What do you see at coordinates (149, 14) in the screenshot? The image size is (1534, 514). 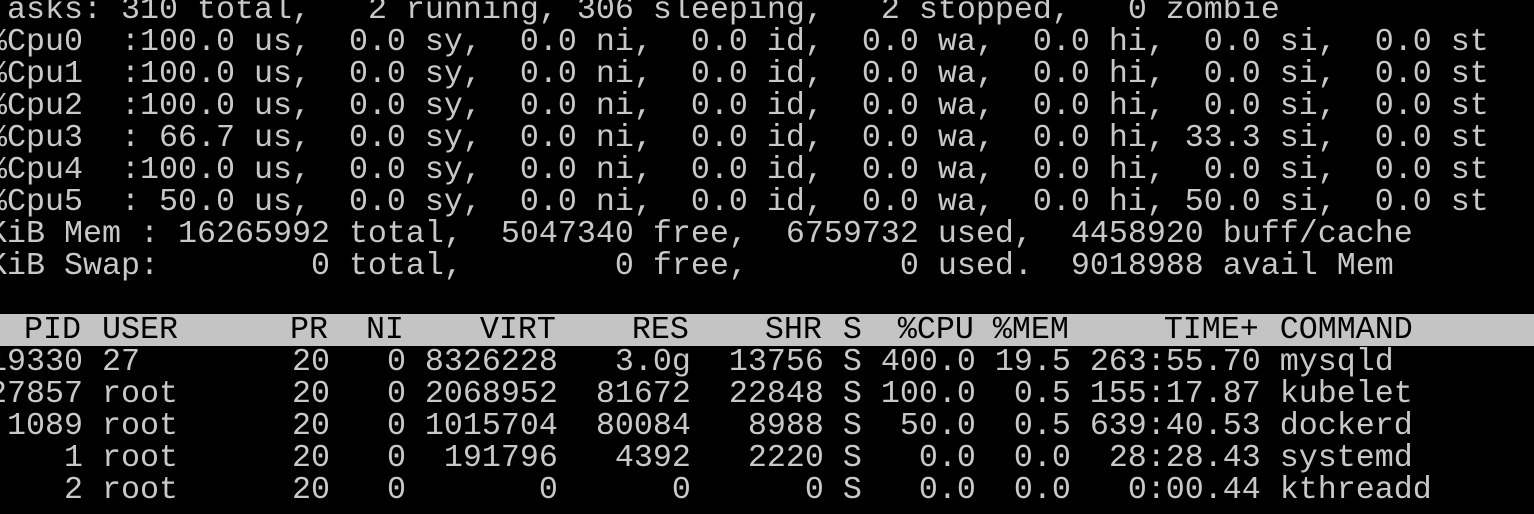 I see `tasks-total-value: 310` at bounding box center [149, 14].